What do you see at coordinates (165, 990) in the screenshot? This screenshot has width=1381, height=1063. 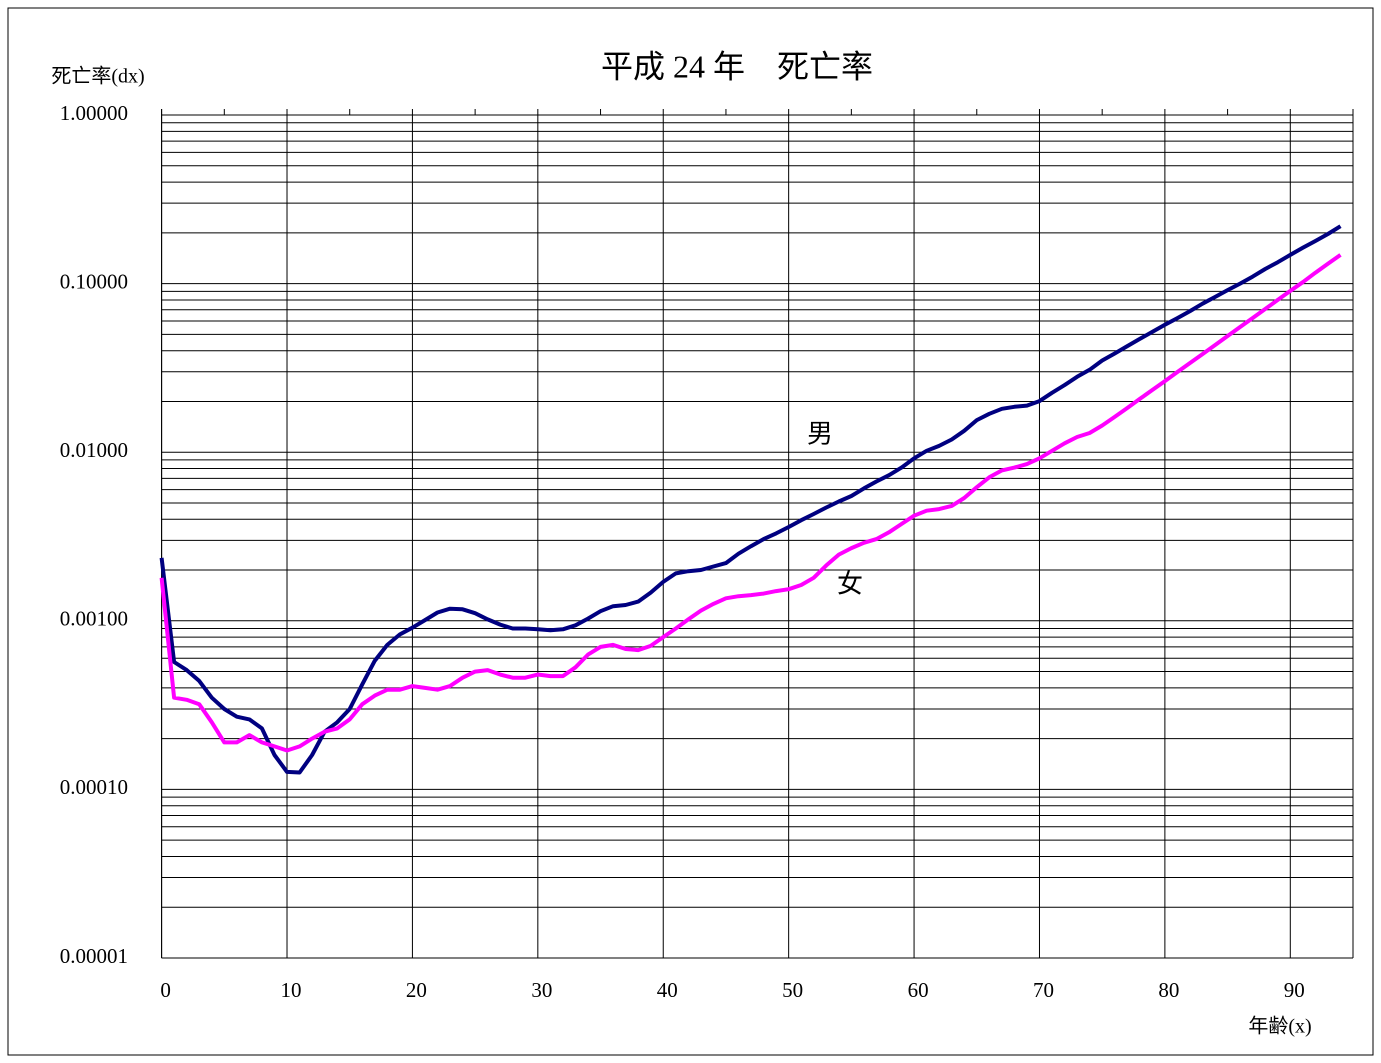 I see `x-tick-label: 0` at bounding box center [165, 990].